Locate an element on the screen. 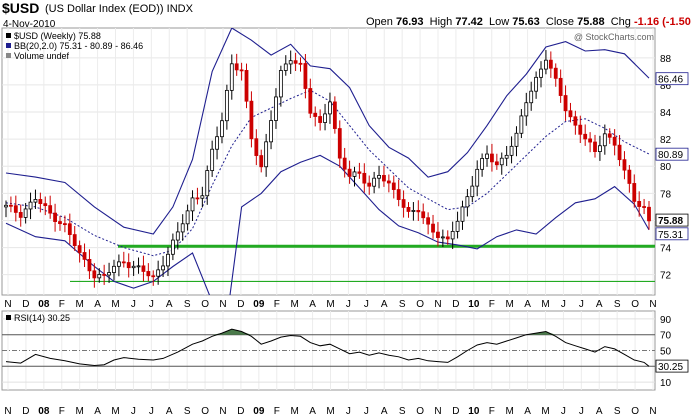 The image size is (691, 420). price-y-tick-label: 84 is located at coordinates (666, 113).